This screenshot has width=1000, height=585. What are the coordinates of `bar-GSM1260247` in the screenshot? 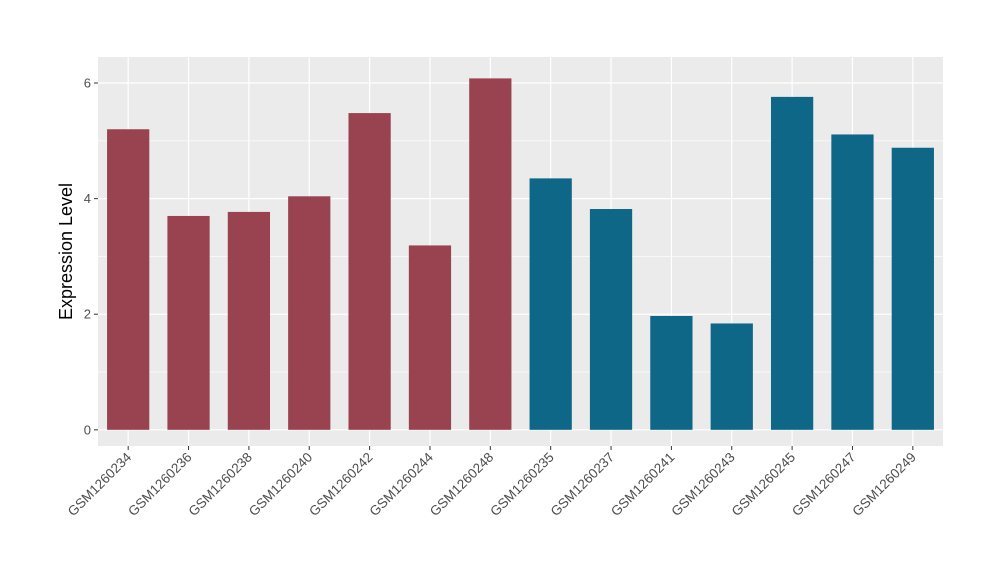 It's located at (852, 282).